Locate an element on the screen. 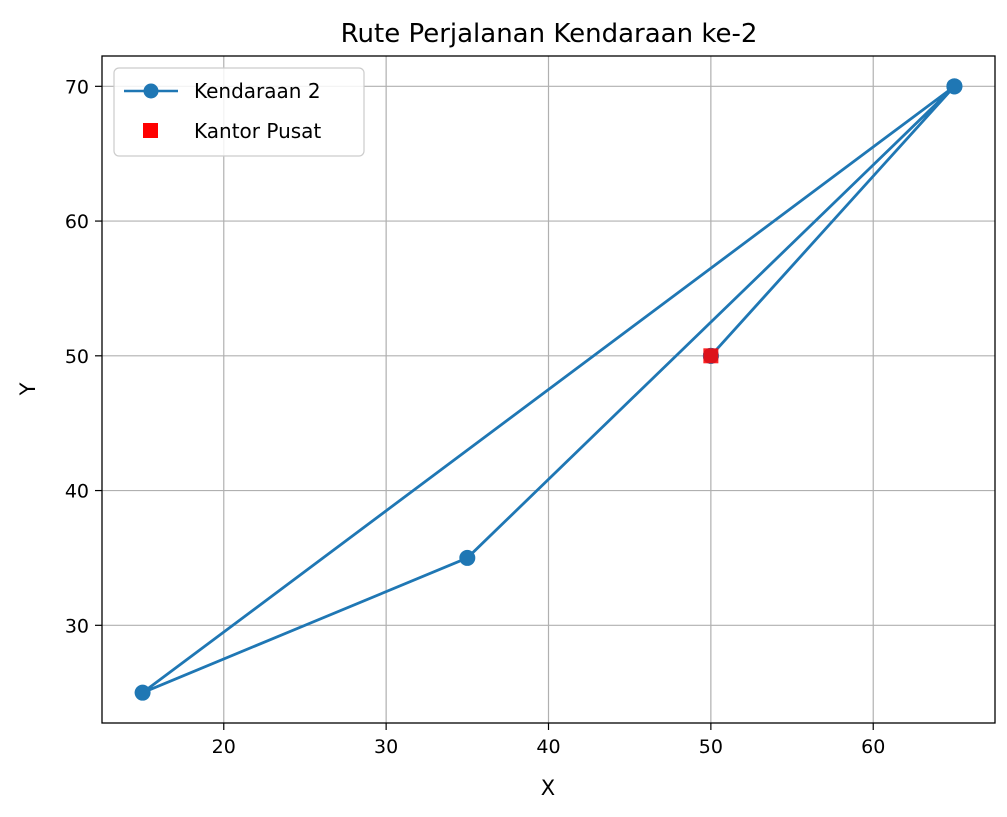 The image size is (1007, 817). x-tick-label: 60 is located at coordinates (873, 747).